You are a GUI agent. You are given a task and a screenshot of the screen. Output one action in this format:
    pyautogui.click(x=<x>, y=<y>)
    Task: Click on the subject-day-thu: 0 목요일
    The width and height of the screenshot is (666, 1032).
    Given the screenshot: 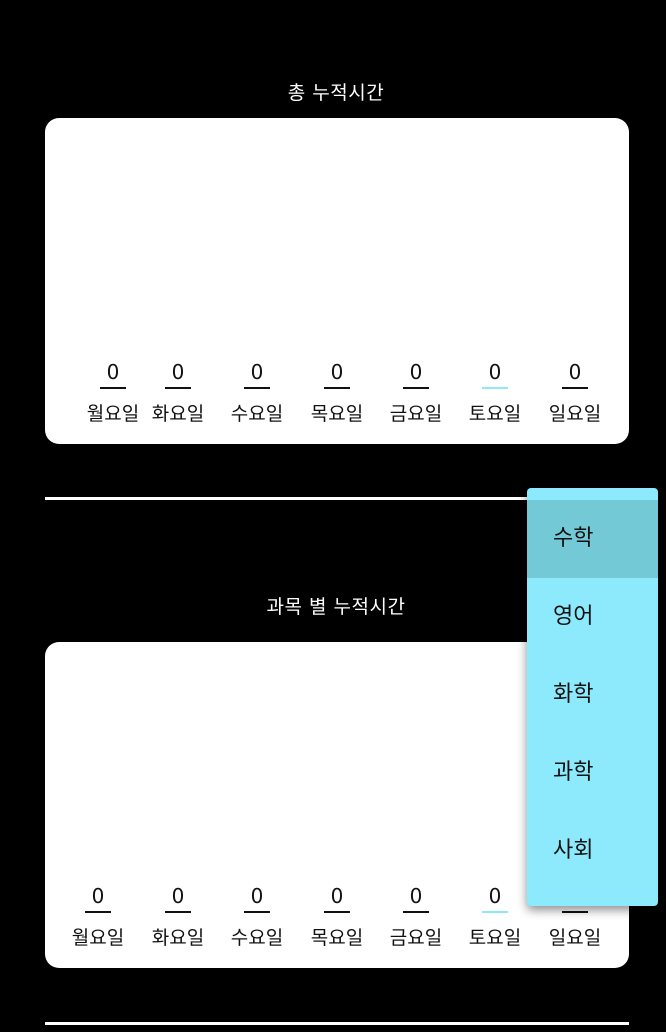 What is the action you would take?
    pyautogui.click(x=337, y=916)
    